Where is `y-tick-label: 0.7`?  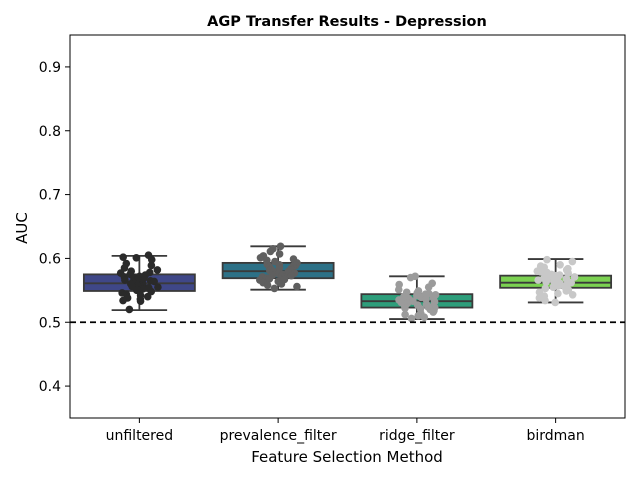
y-tick-label: 0.7 is located at coordinates (50, 196).